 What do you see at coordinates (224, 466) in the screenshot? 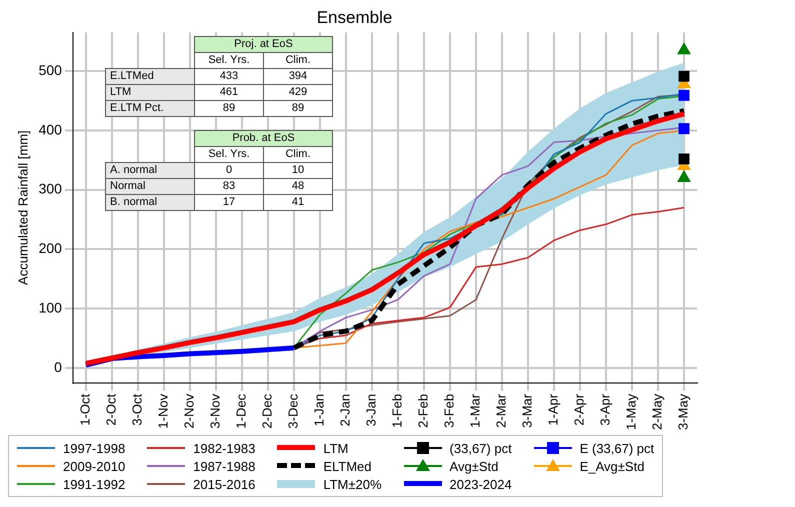
I see `legend-label: 1987-1988` at bounding box center [224, 466].